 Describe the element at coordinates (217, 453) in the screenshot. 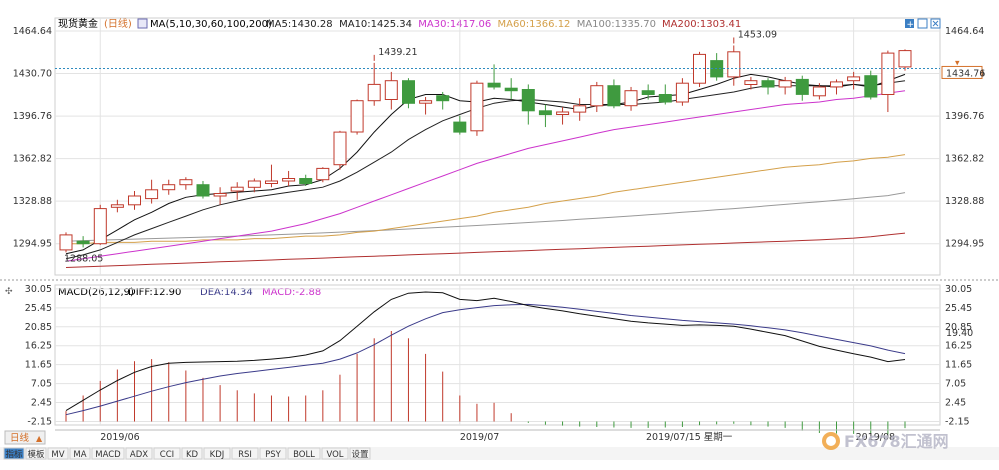

I see `tab-kdj` at that location.